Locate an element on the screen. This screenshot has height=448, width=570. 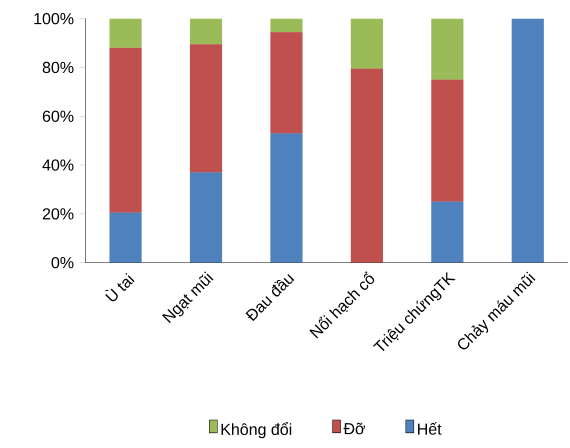
legend-label: Hết is located at coordinates (430, 428).